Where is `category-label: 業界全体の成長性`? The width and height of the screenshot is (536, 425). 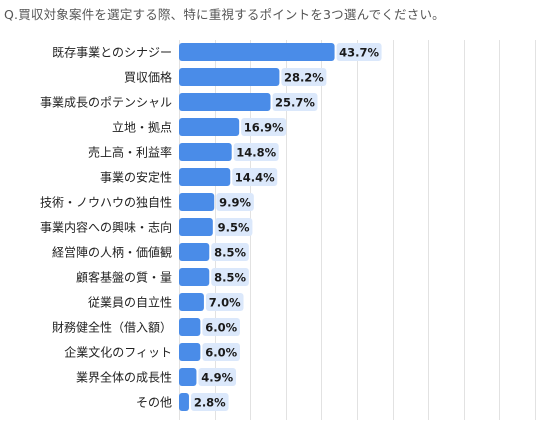 category-label: 業界全体の成長性 is located at coordinates (124, 377).